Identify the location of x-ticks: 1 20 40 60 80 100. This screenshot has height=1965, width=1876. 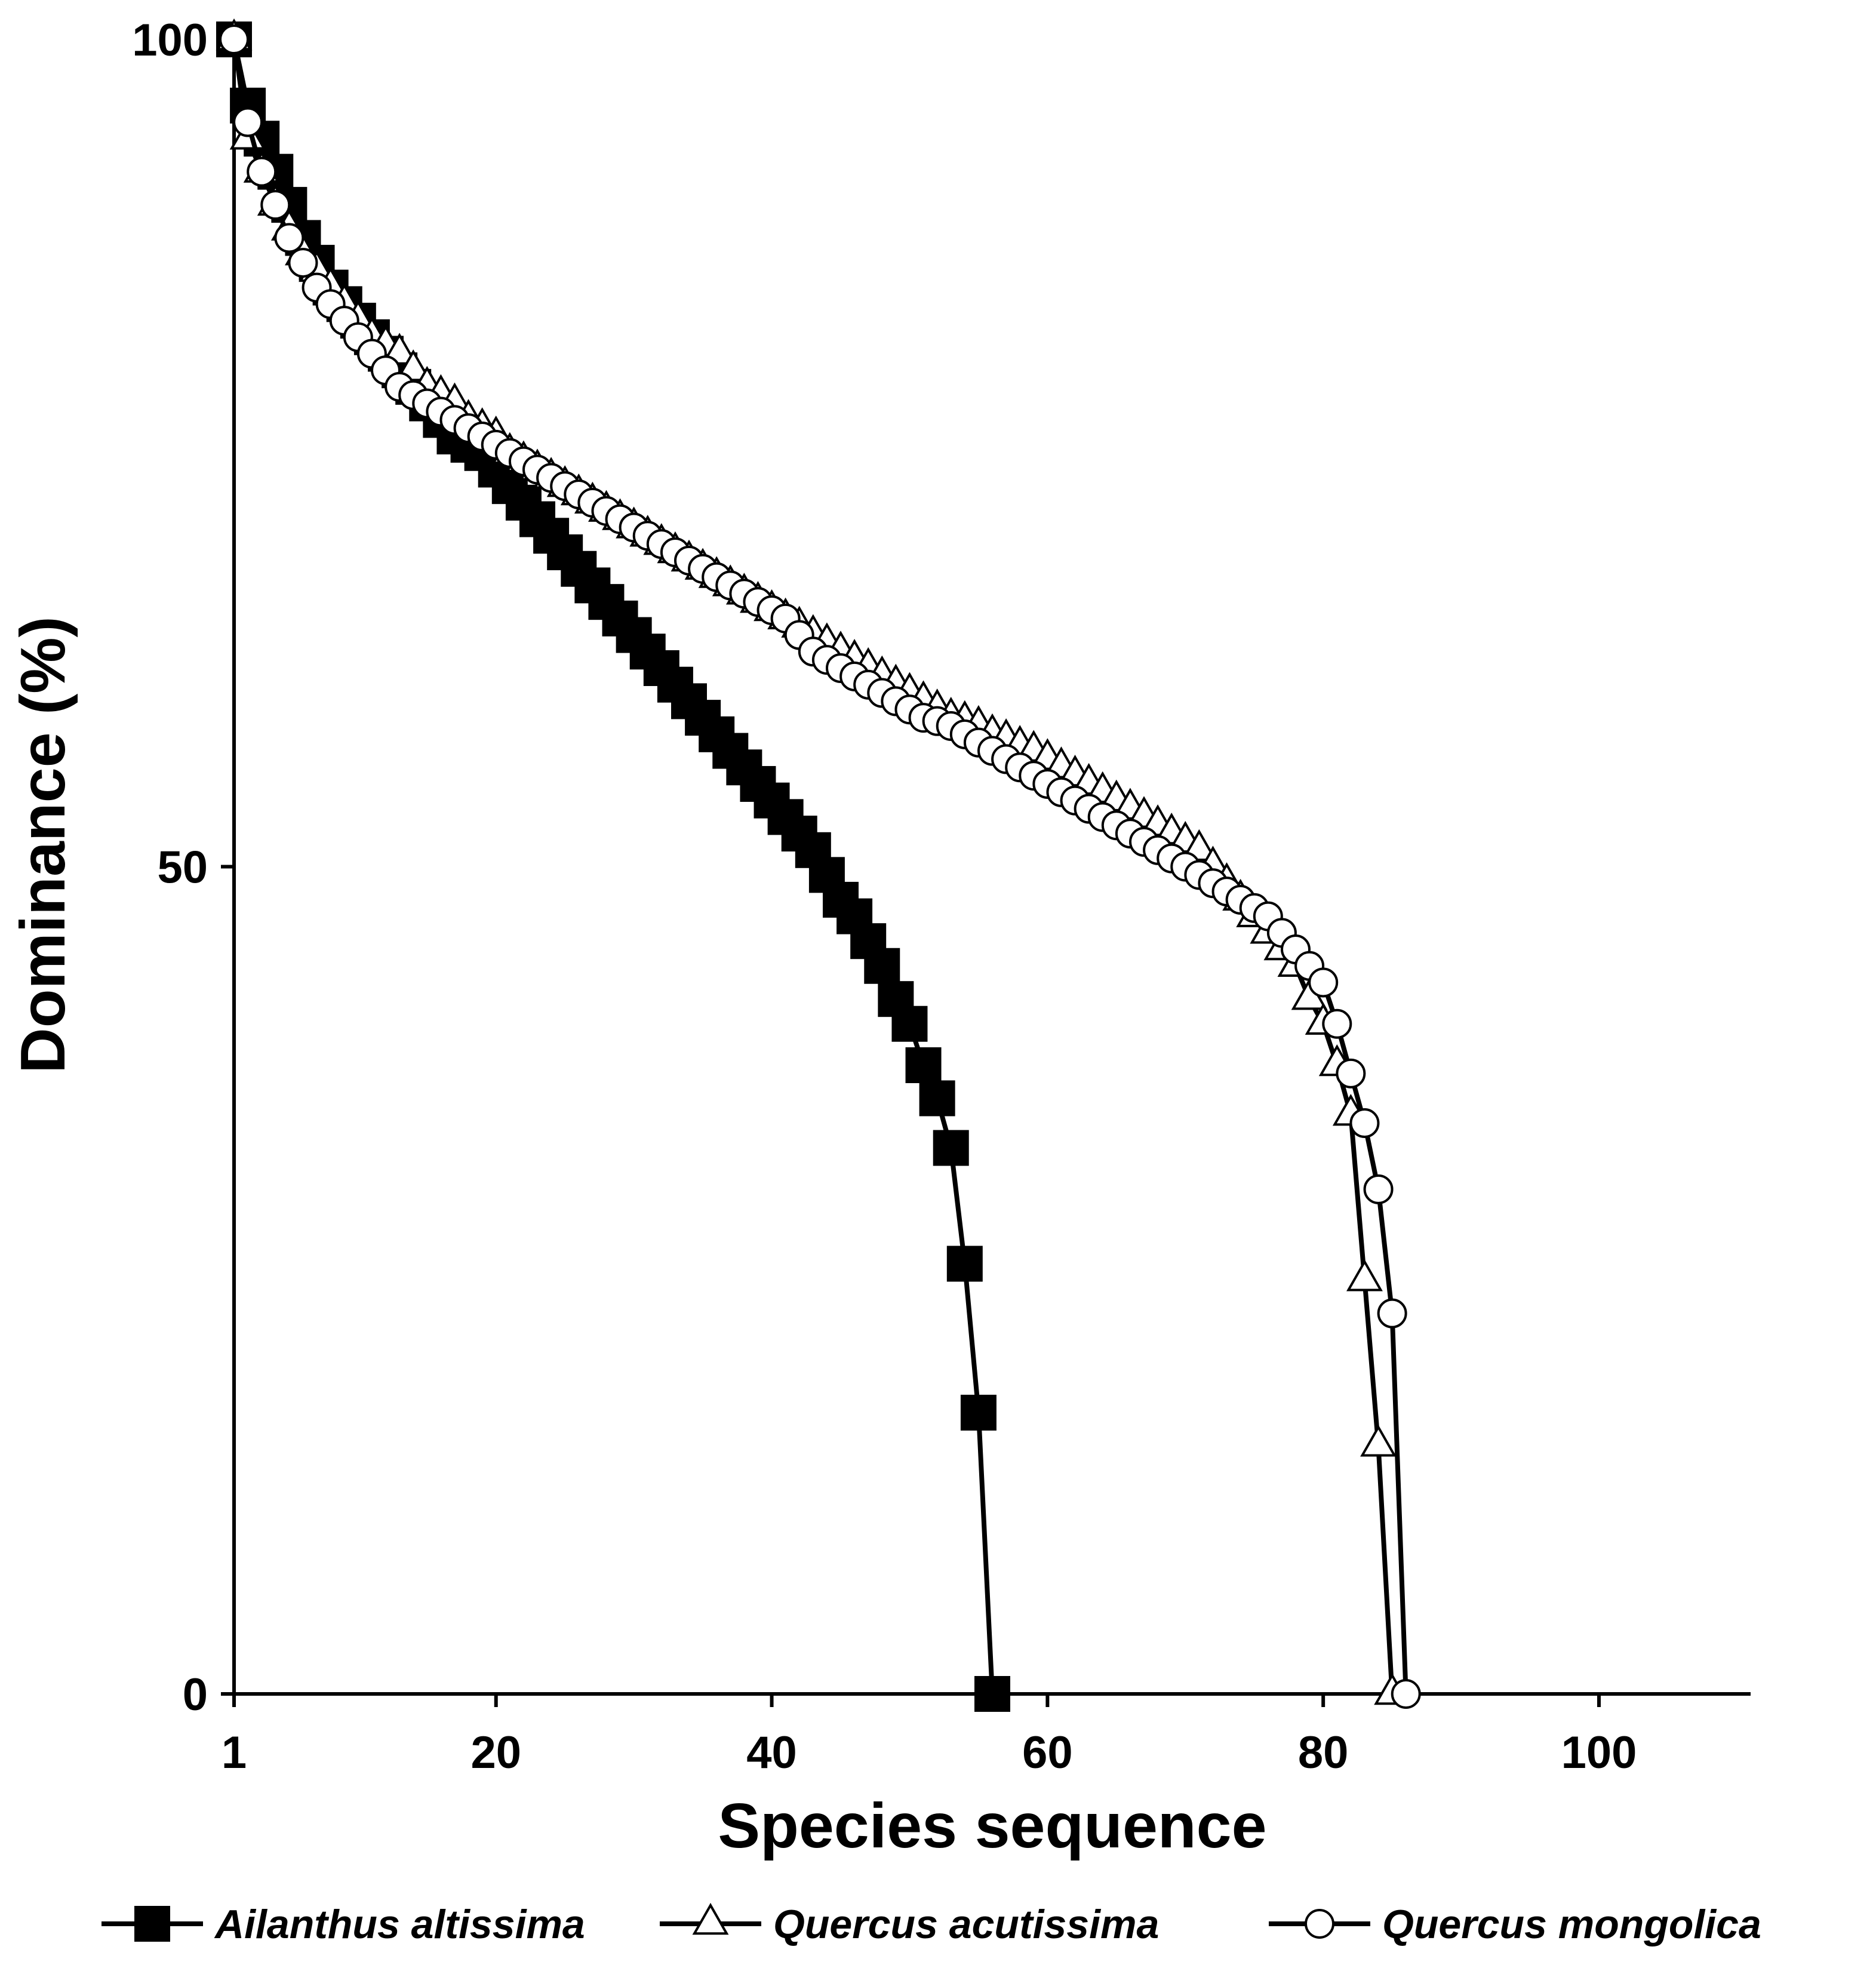
(929, 1736).